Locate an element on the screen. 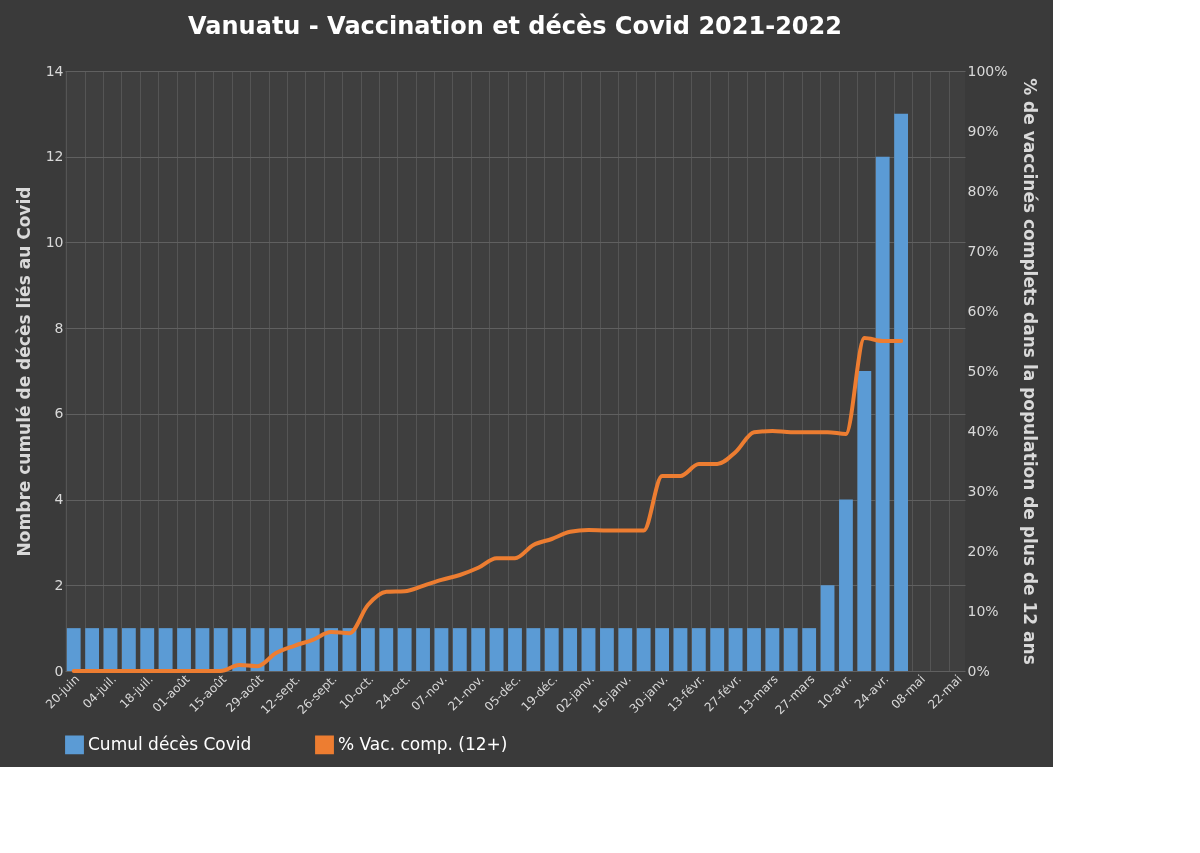 The height and width of the screenshot is (853, 1200). y-tick-label: 12 is located at coordinates (54, 156).